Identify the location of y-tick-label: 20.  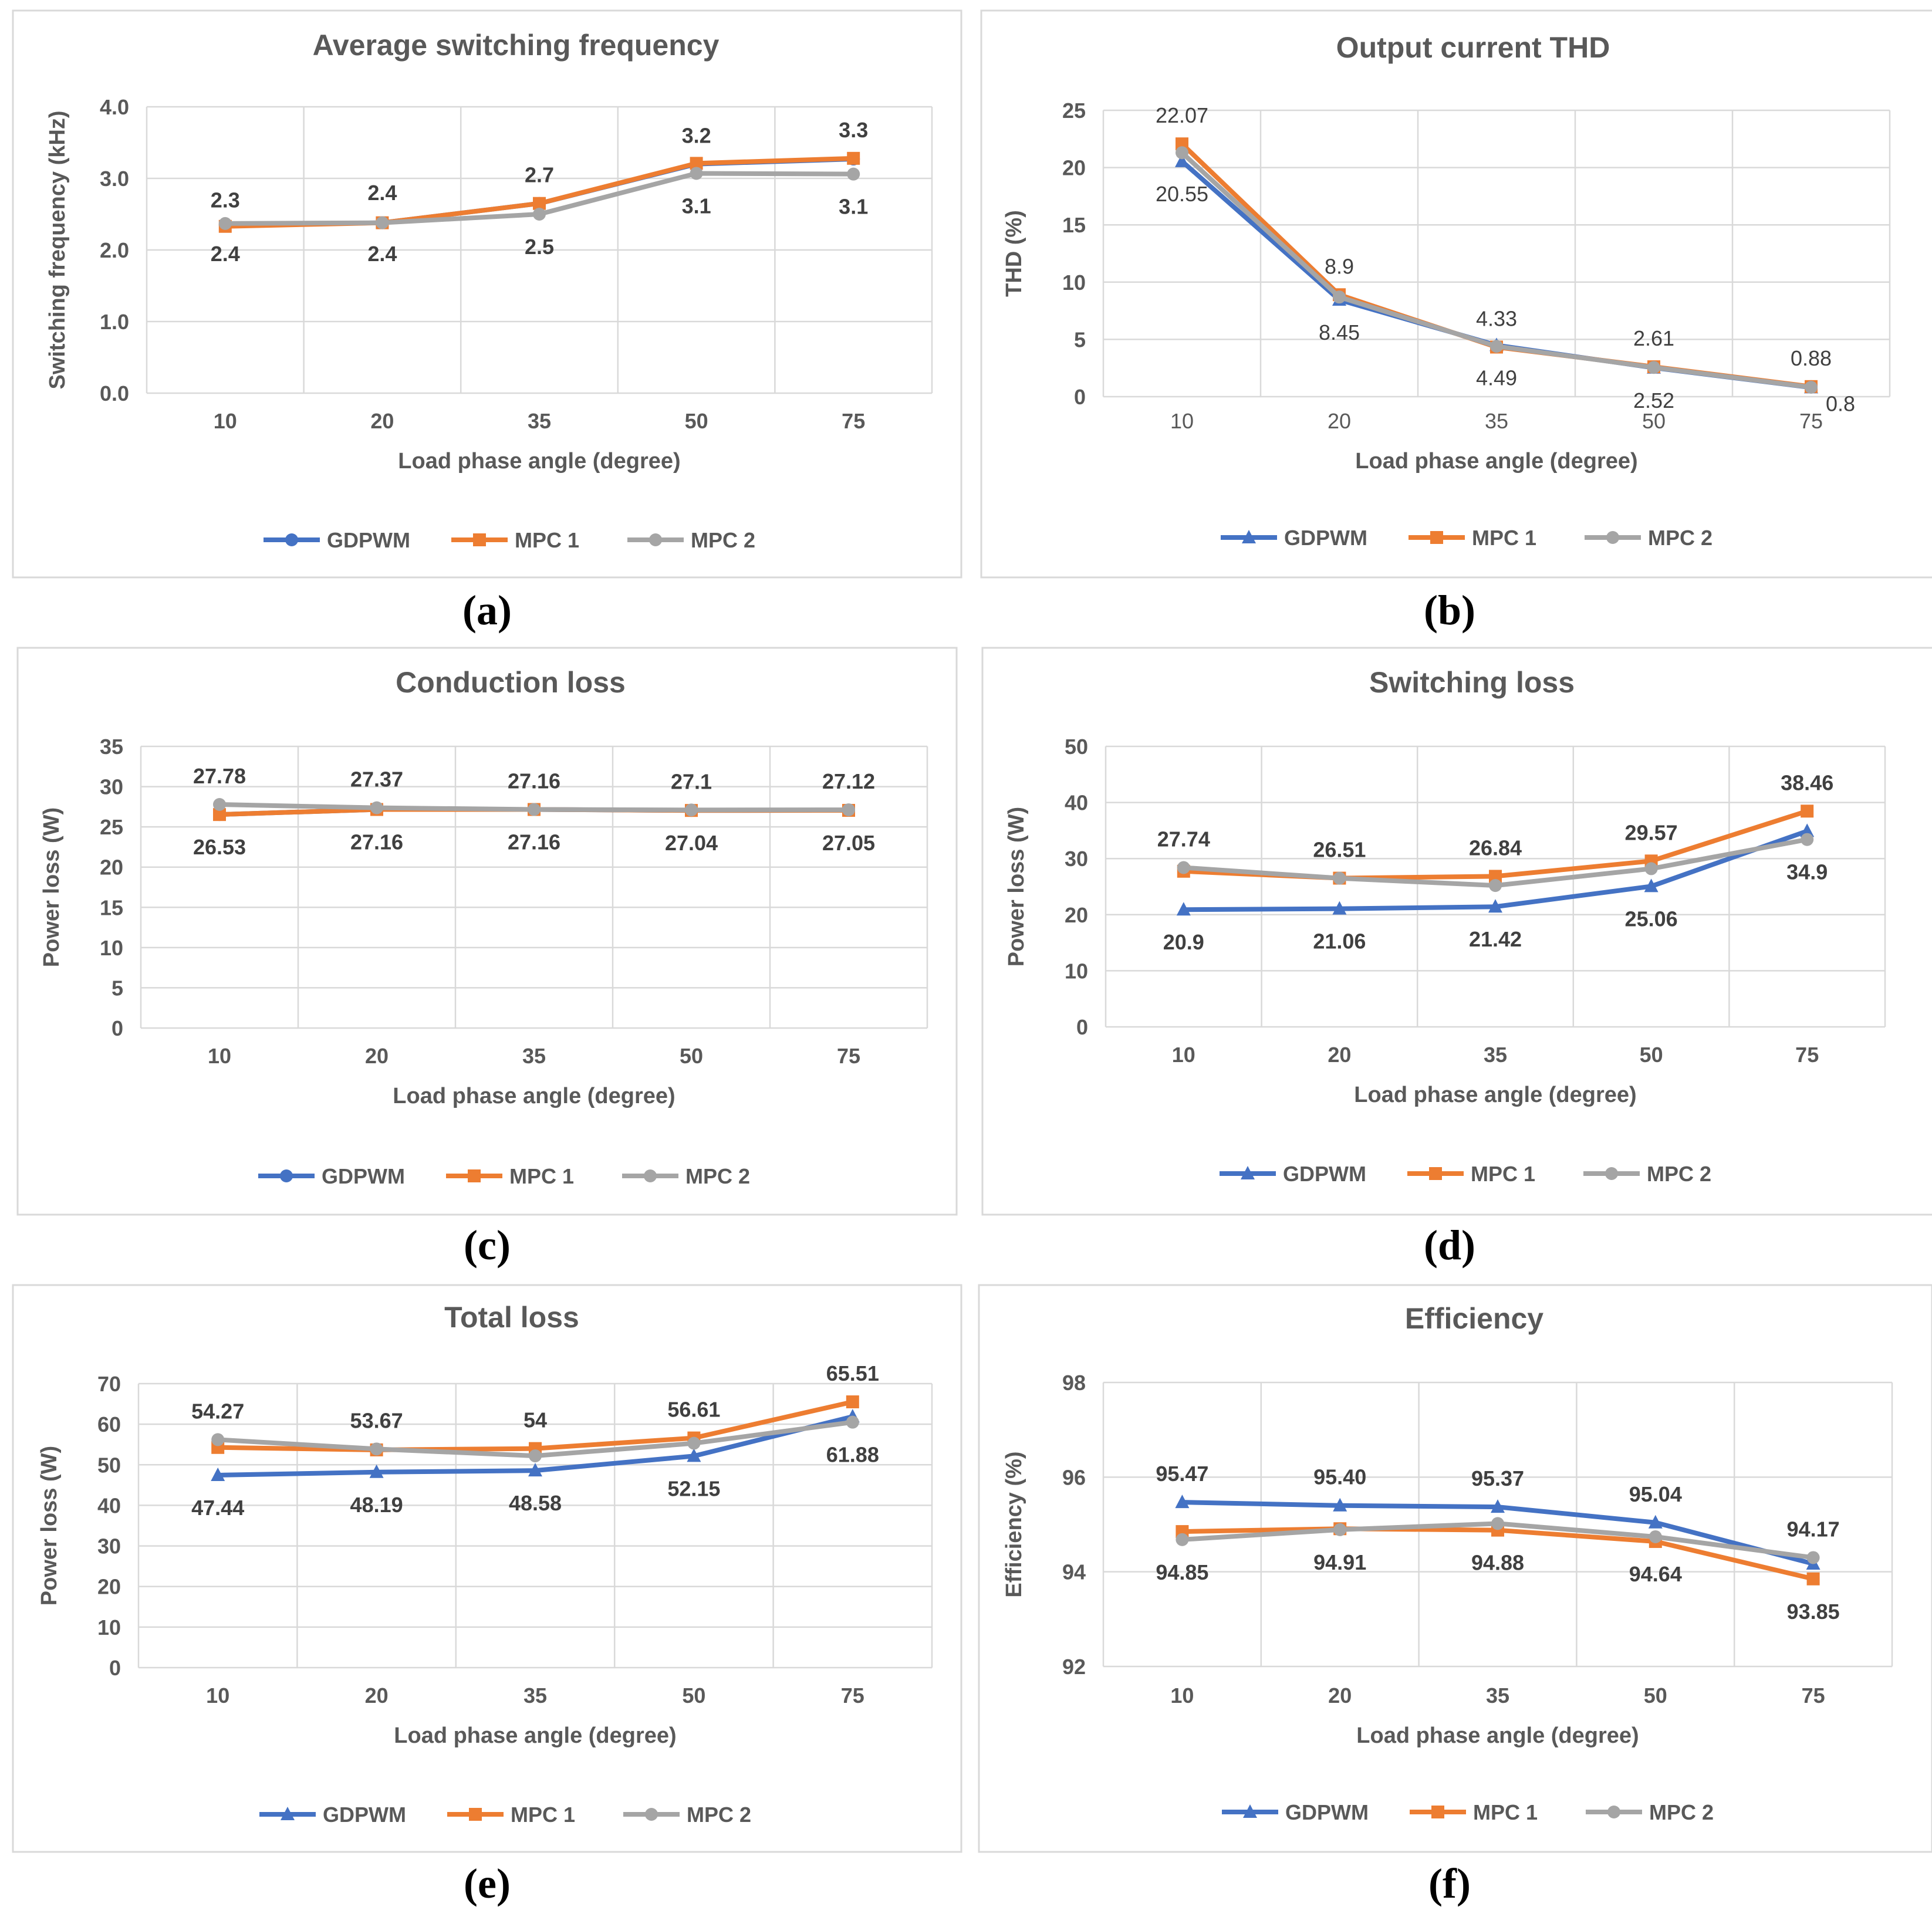
(1076, 915).